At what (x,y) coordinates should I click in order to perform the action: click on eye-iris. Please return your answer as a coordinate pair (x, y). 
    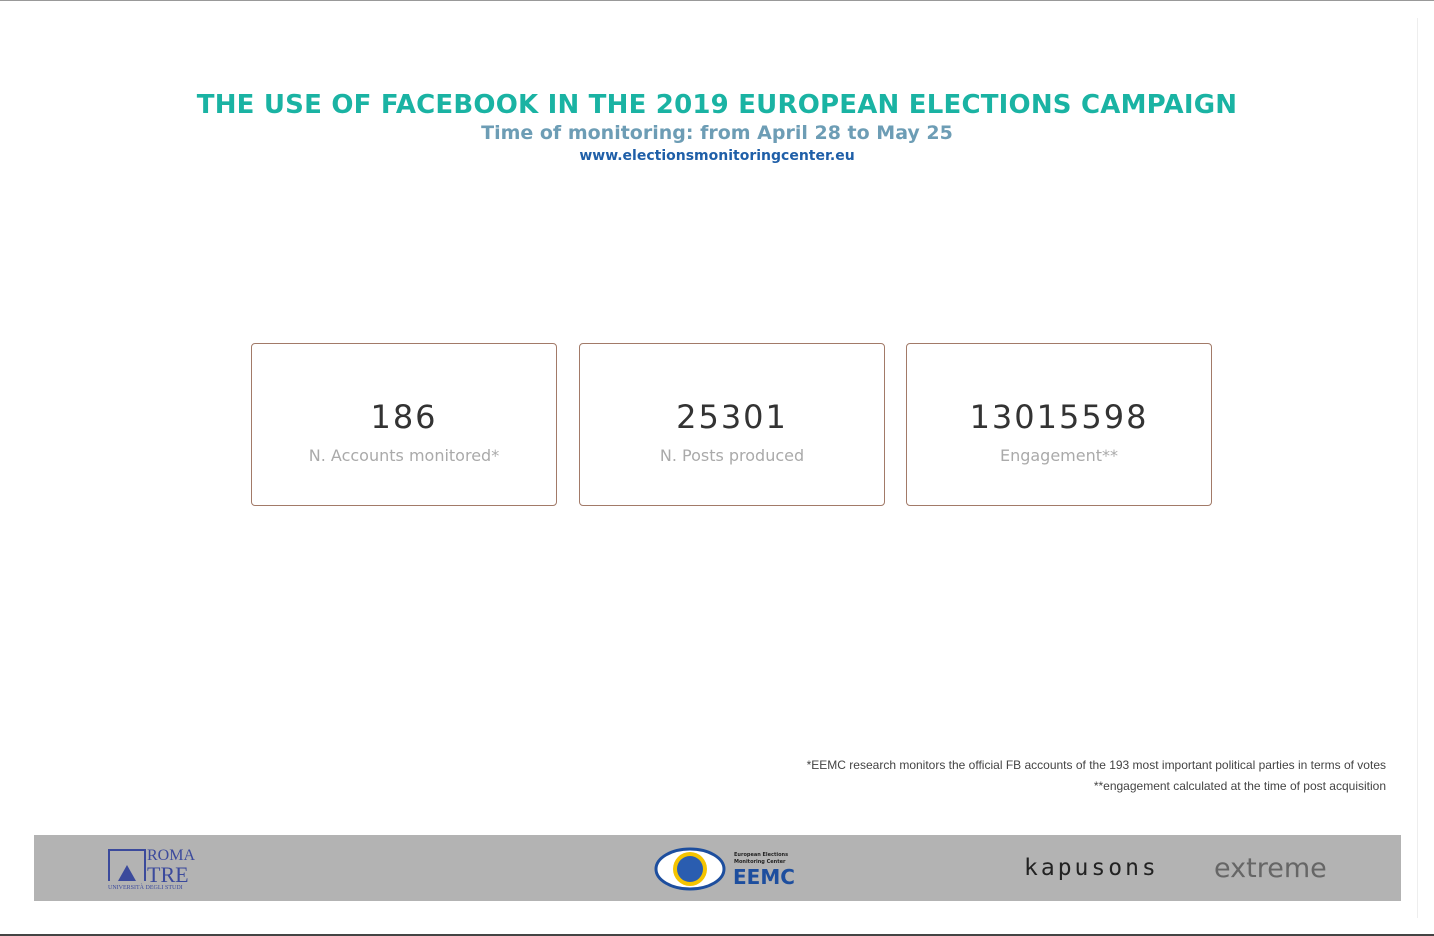
    Looking at the image, I should click on (690, 869).